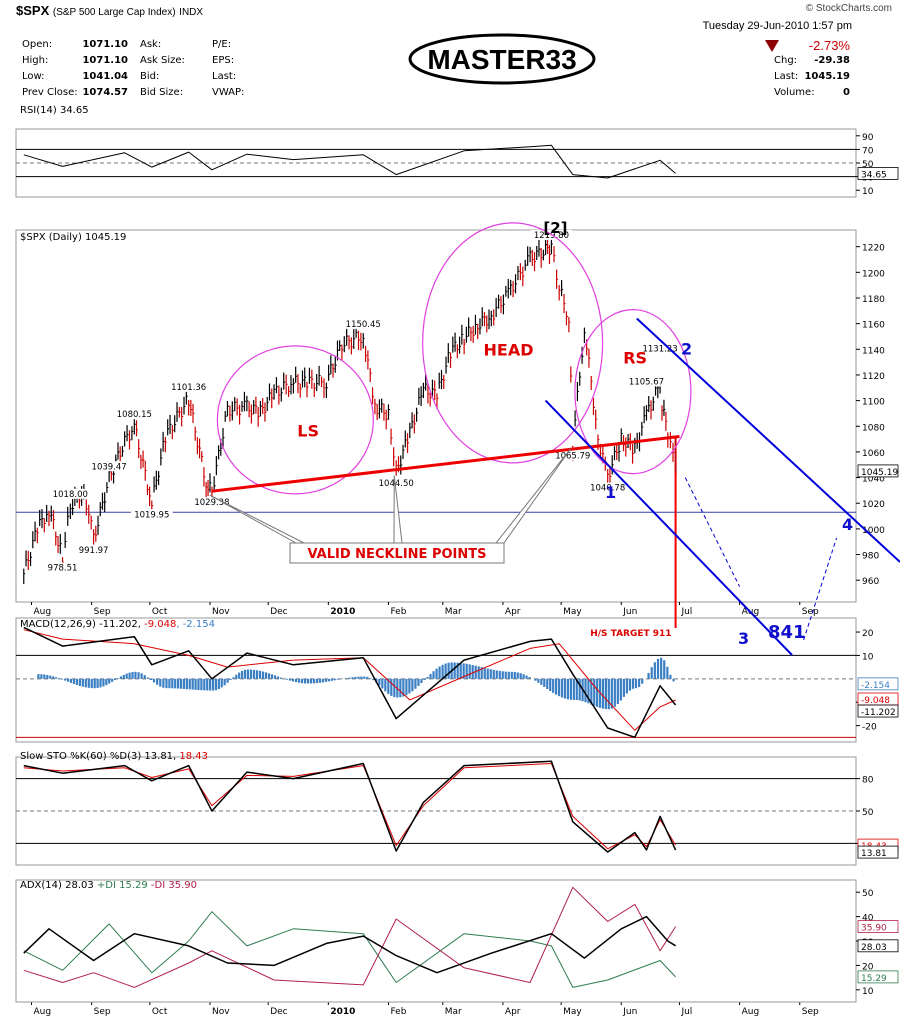 Image resolution: width=900 pixels, height=1023 pixels. What do you see at coordinates (873, 454) in the screenshot?
I see `price-tick-label: 1060` at bounding box center [873, 454].